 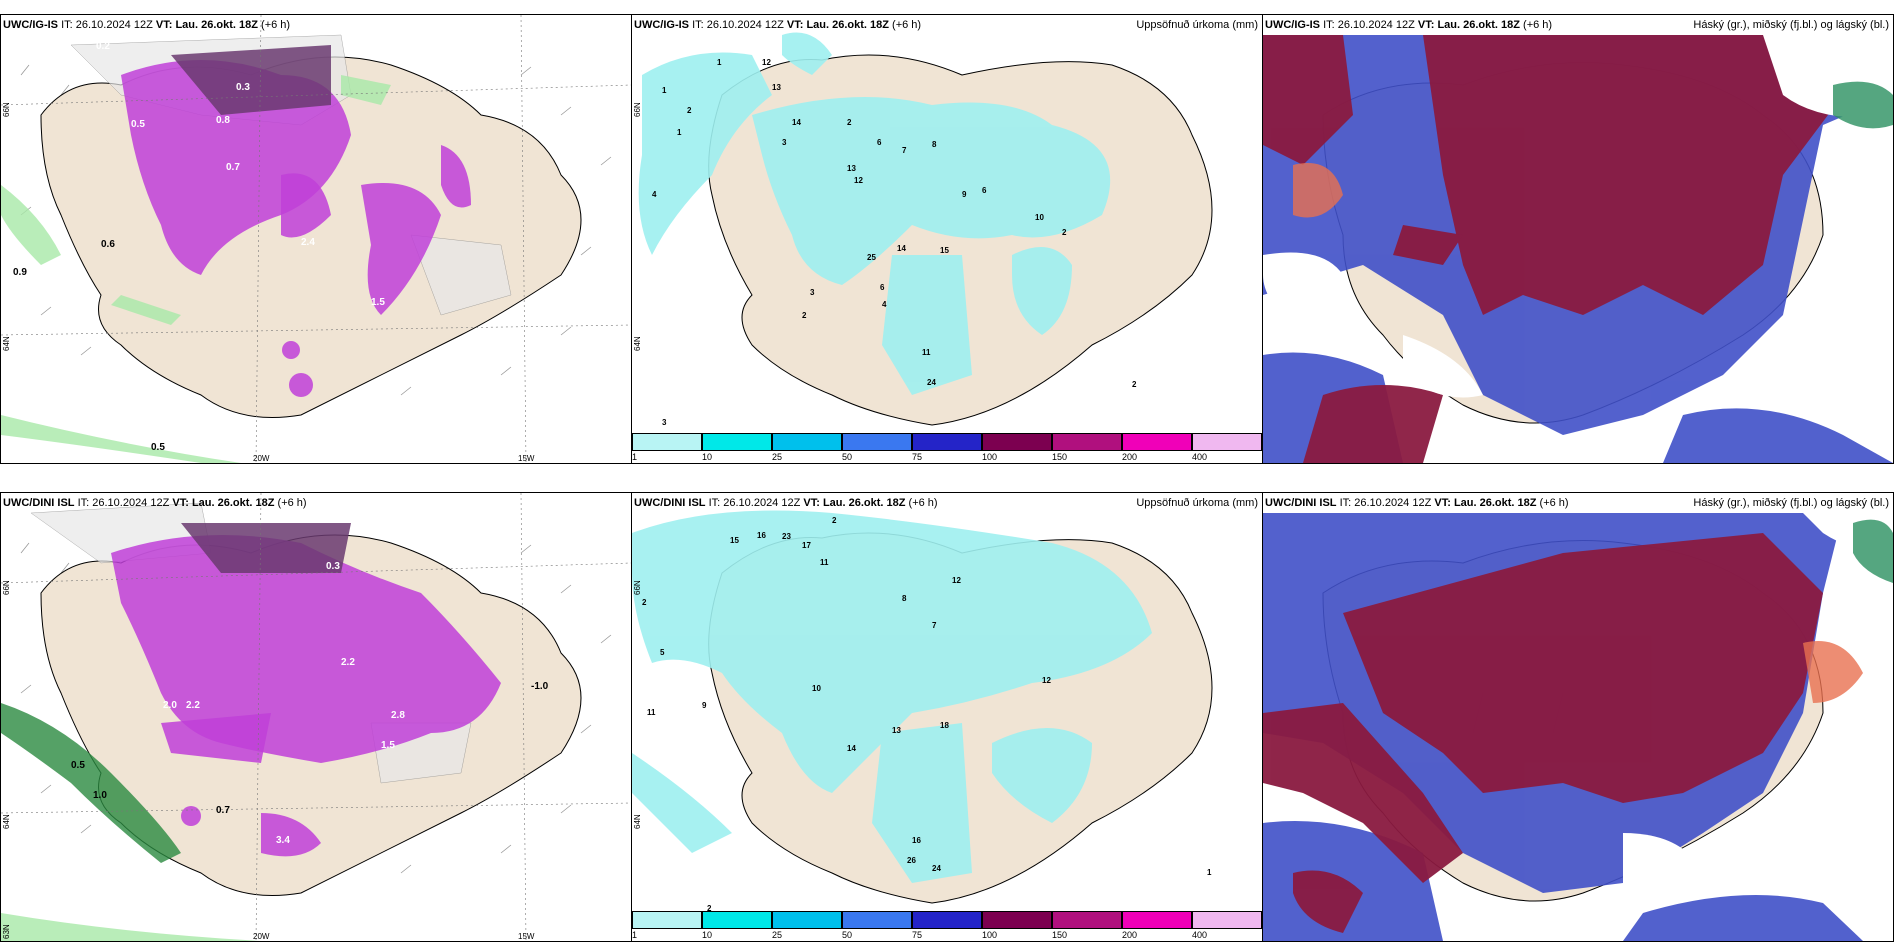 I want to click on svg-text: 3.4, so click(x=283, y=840).